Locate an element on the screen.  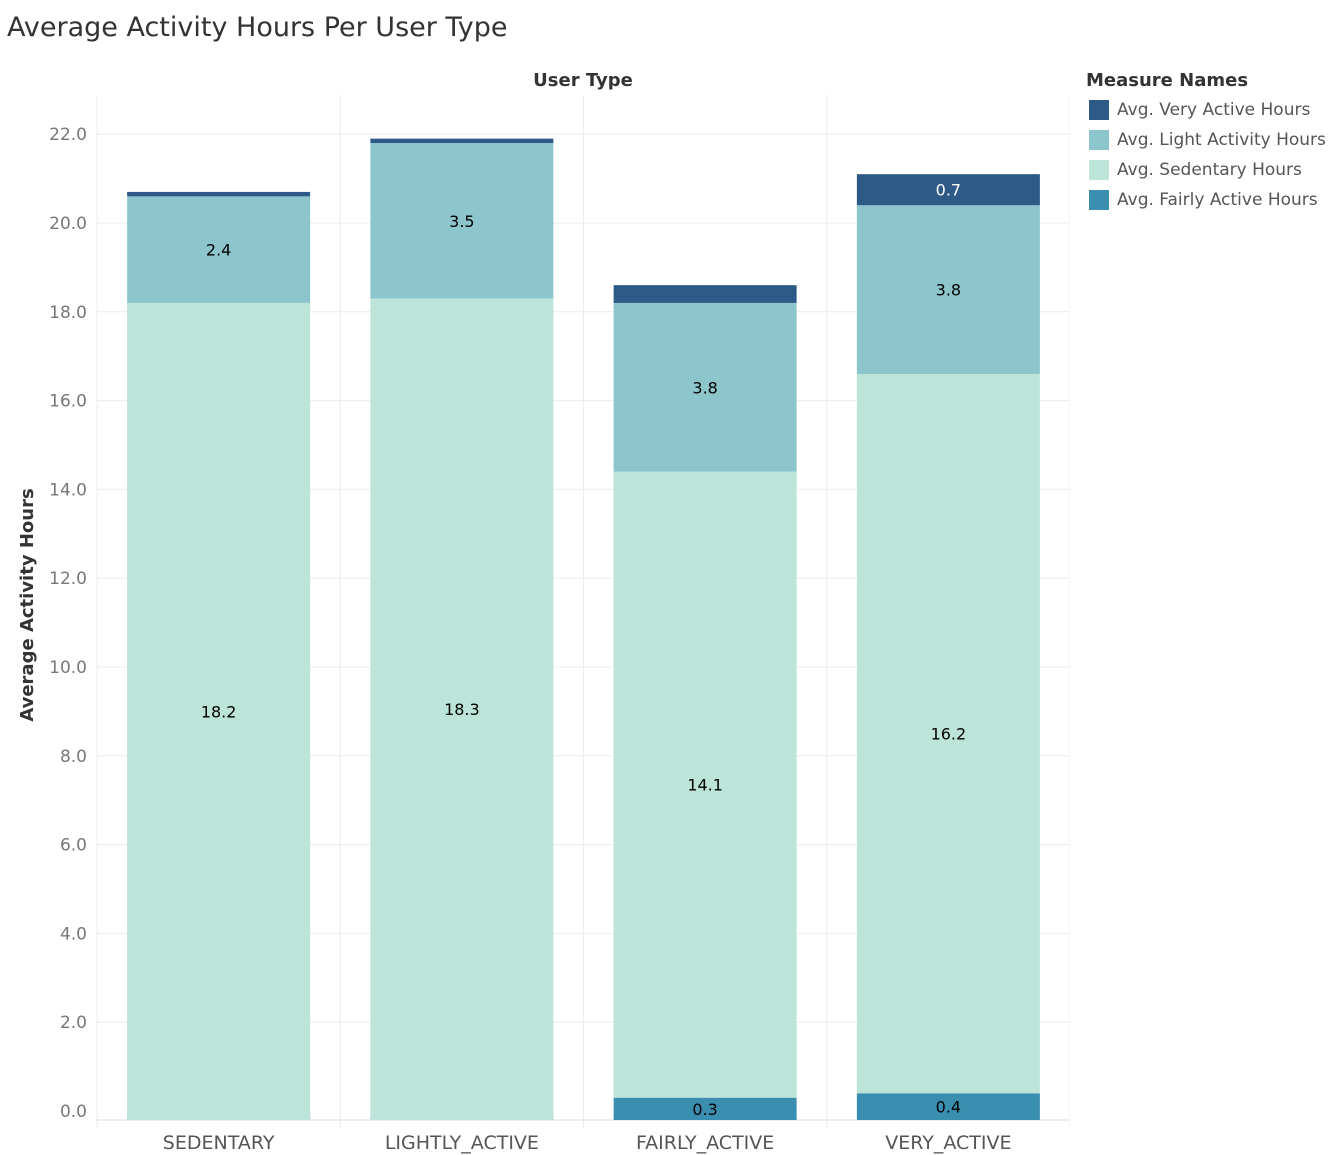
data-label: 14.1 is located at coordinates (705, 785).